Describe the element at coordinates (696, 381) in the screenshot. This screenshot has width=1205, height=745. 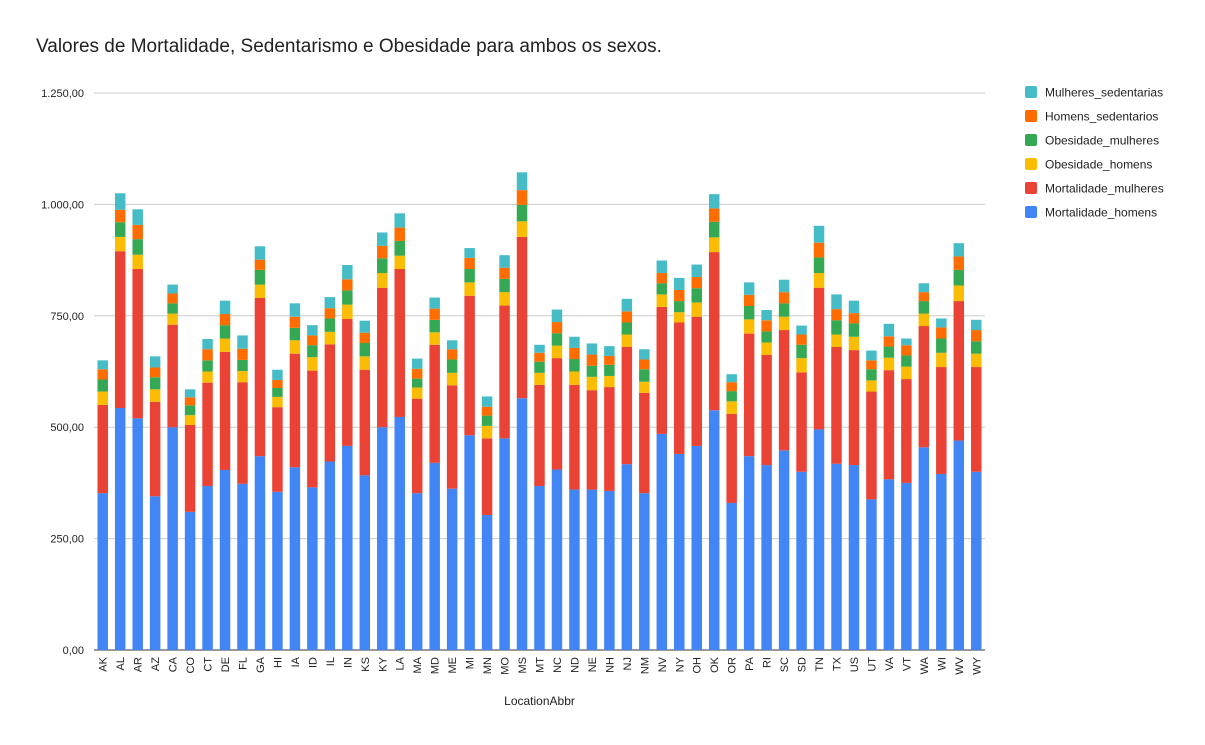
I see `bar-segment-mortalidade-mulheres-oh` at that location.